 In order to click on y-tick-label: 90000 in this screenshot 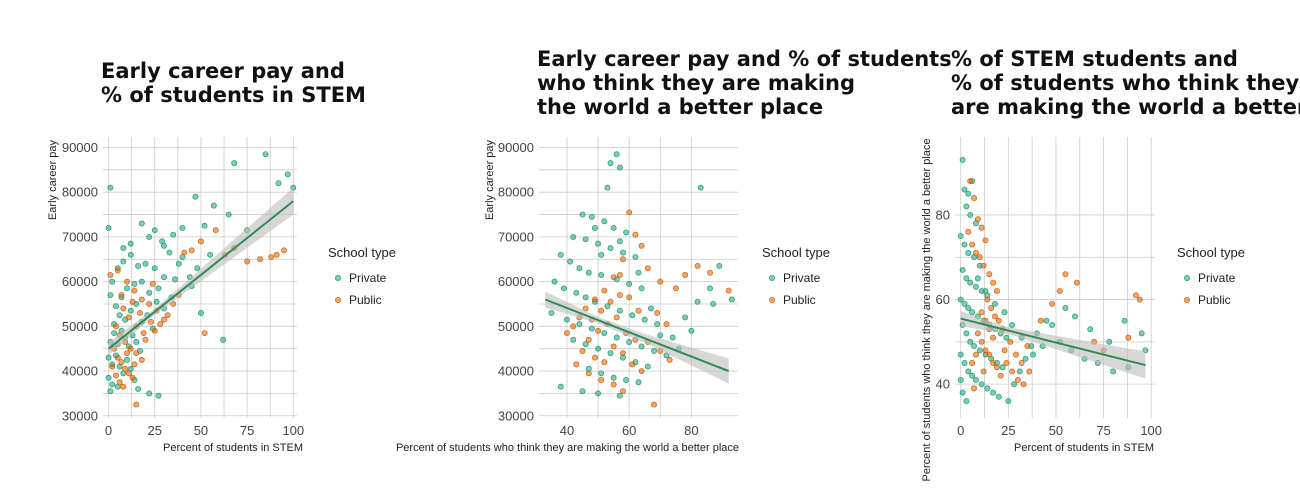, I will do `click(80, 147)`.